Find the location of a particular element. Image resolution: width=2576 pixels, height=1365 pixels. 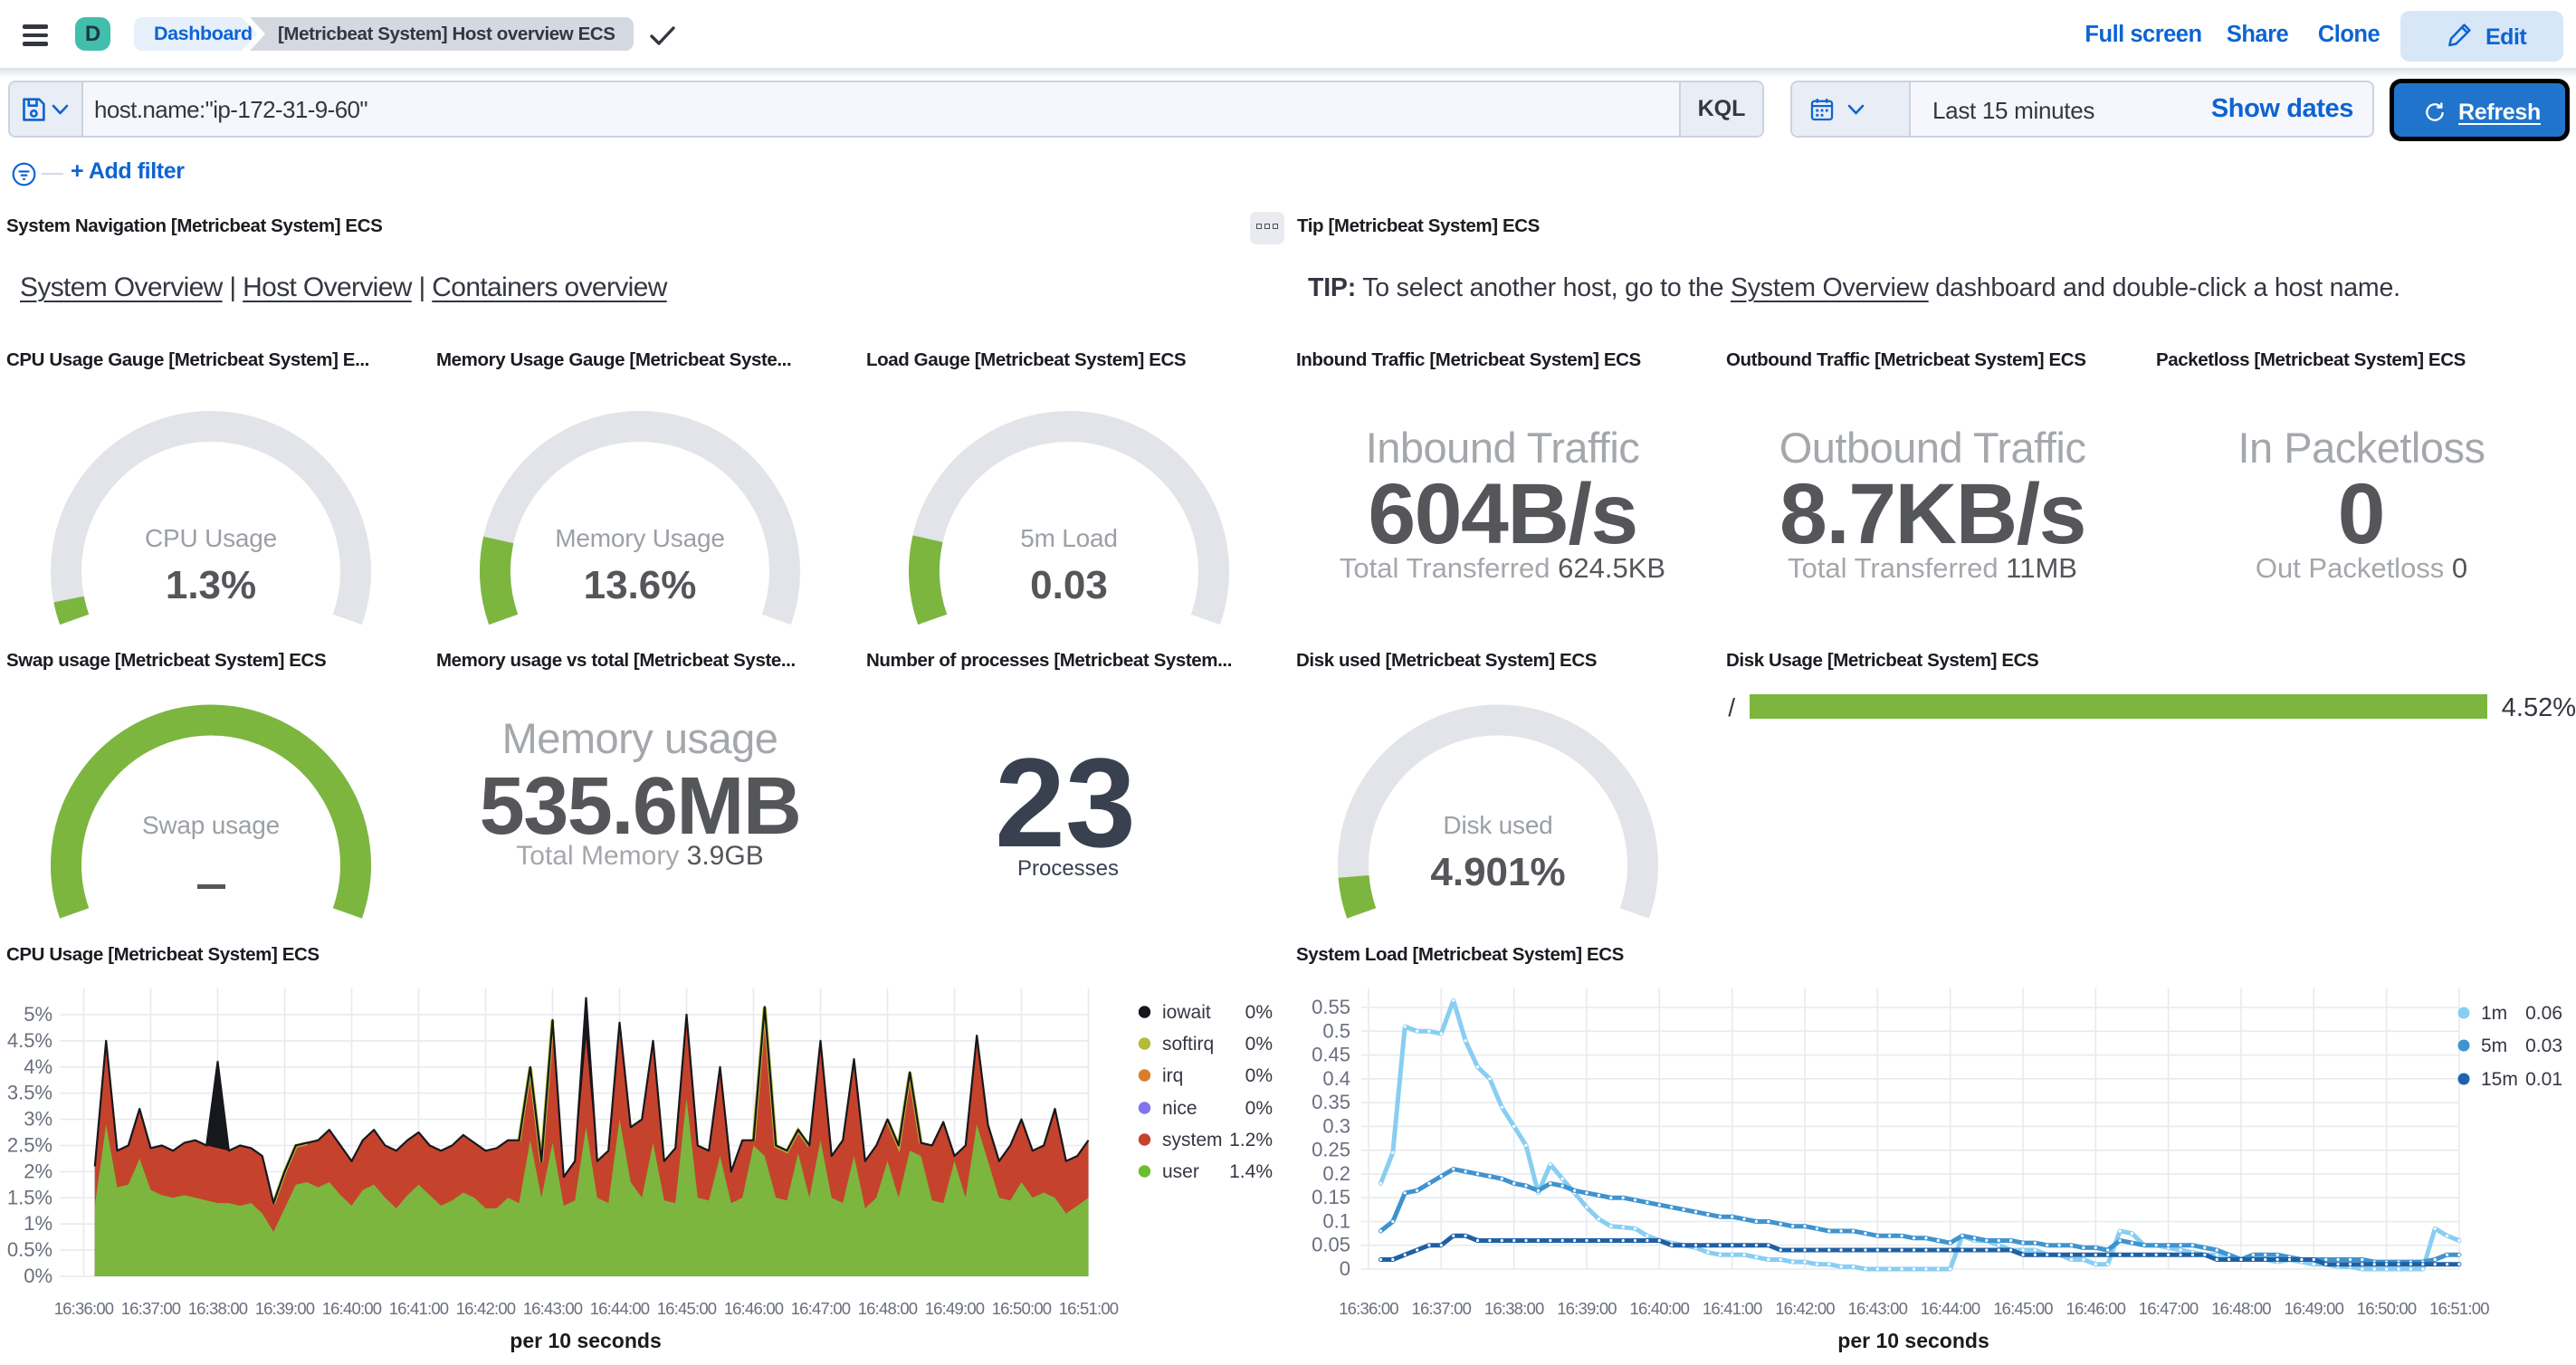

svg-text: 0.03 is located at coordinates (2544, 1046).